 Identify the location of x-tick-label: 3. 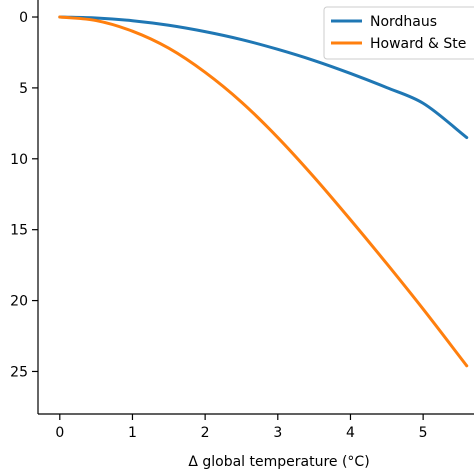
(277, 433).